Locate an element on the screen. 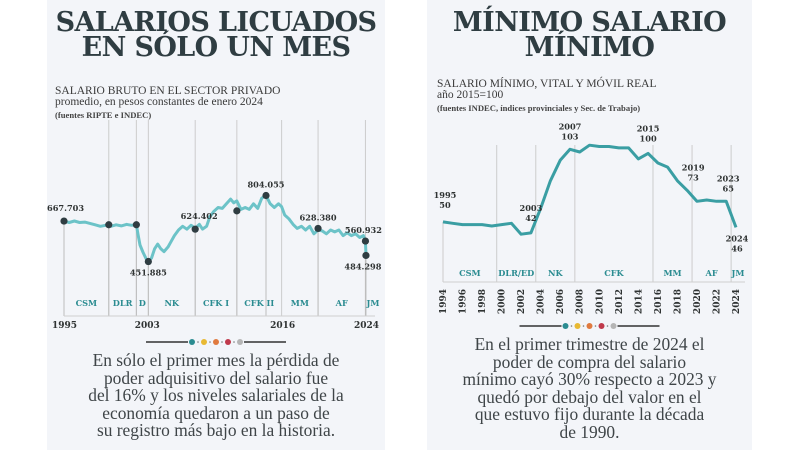 The height and width of the screenshot is (450, 800). annotation-year: 2003 is located at coordinates (531, 208).